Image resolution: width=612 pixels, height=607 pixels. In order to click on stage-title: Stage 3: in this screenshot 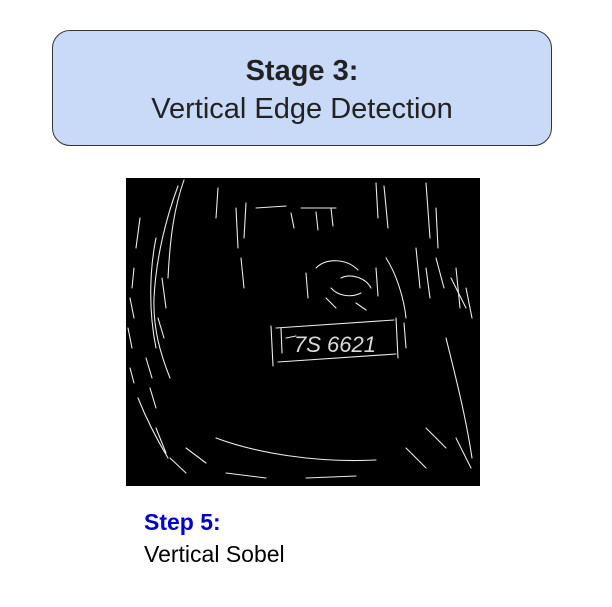, I will do `click(302, 71)`.